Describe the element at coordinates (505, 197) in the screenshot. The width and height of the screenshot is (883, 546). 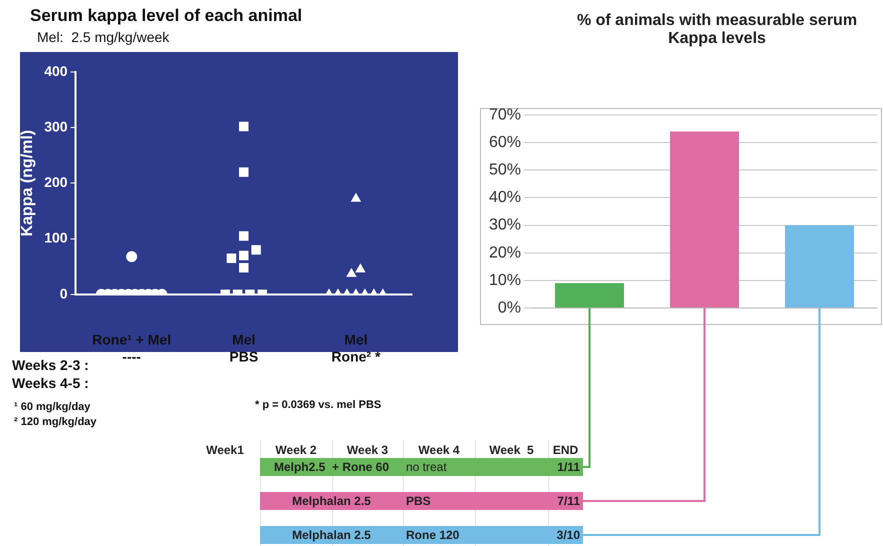
I see `y-tick-label: 40%` at that location.